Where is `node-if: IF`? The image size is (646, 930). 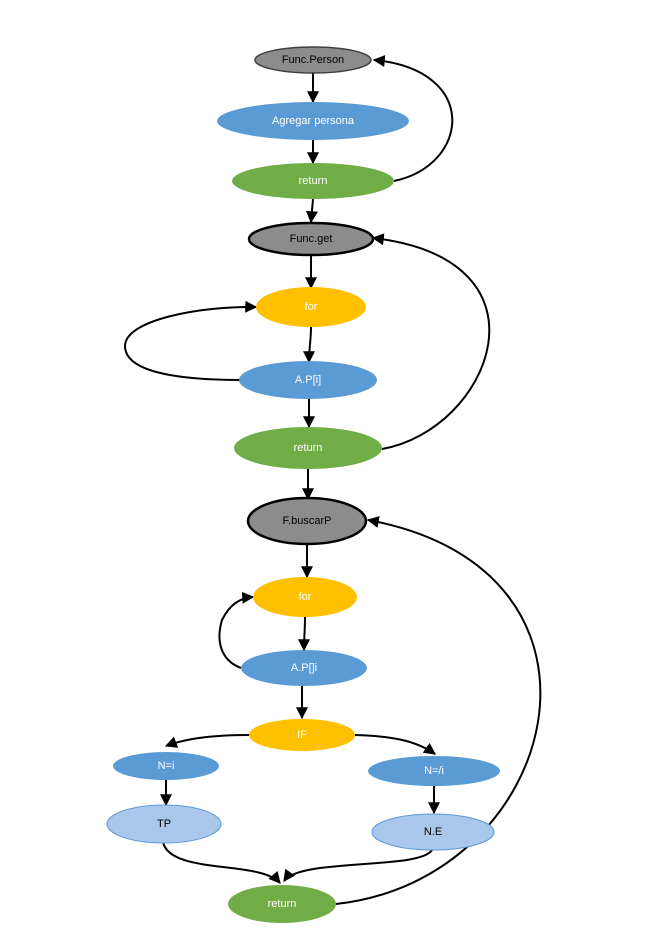
node-if: IF is located at coordinates (302, 735).